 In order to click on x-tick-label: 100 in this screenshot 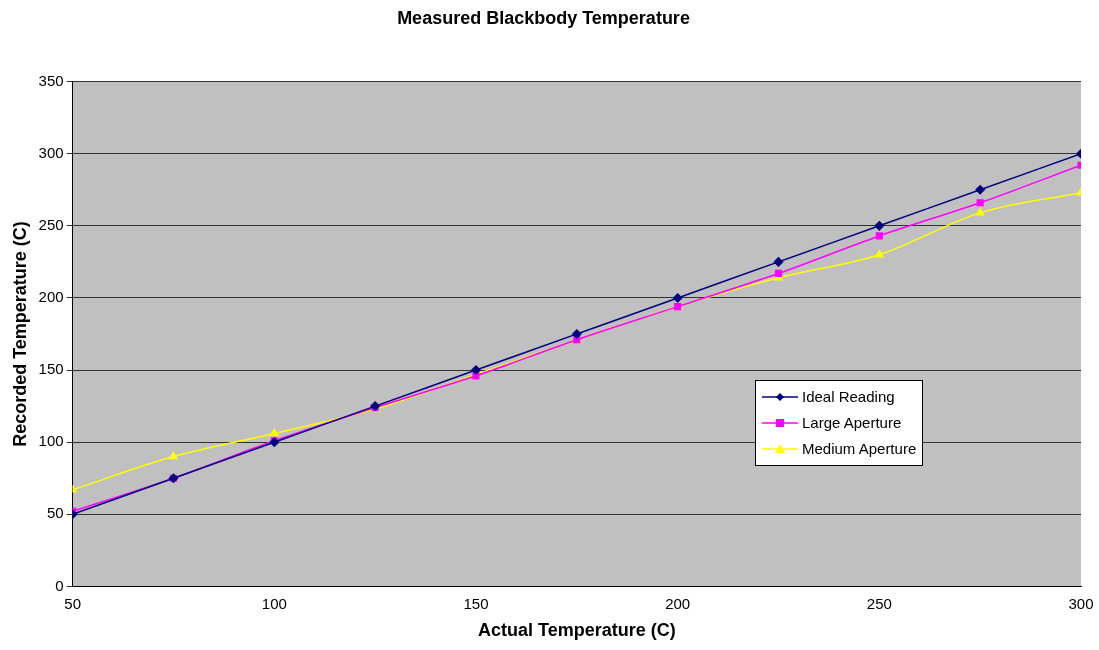, I will do `click(274, 603)`.